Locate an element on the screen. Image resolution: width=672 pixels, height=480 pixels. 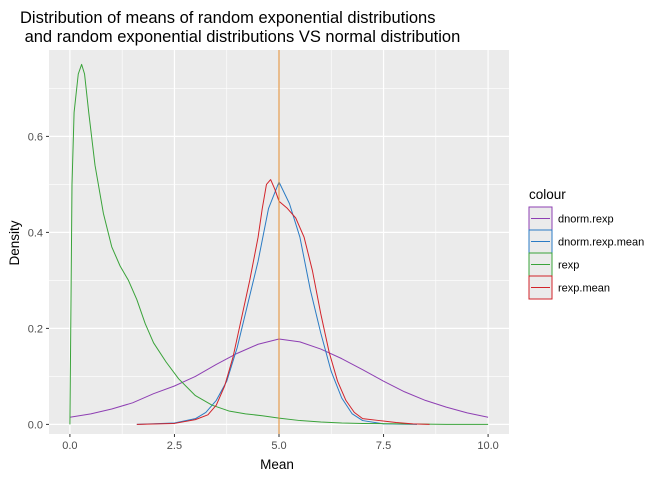
legend-title: colour is located at coordinates (547, 194).